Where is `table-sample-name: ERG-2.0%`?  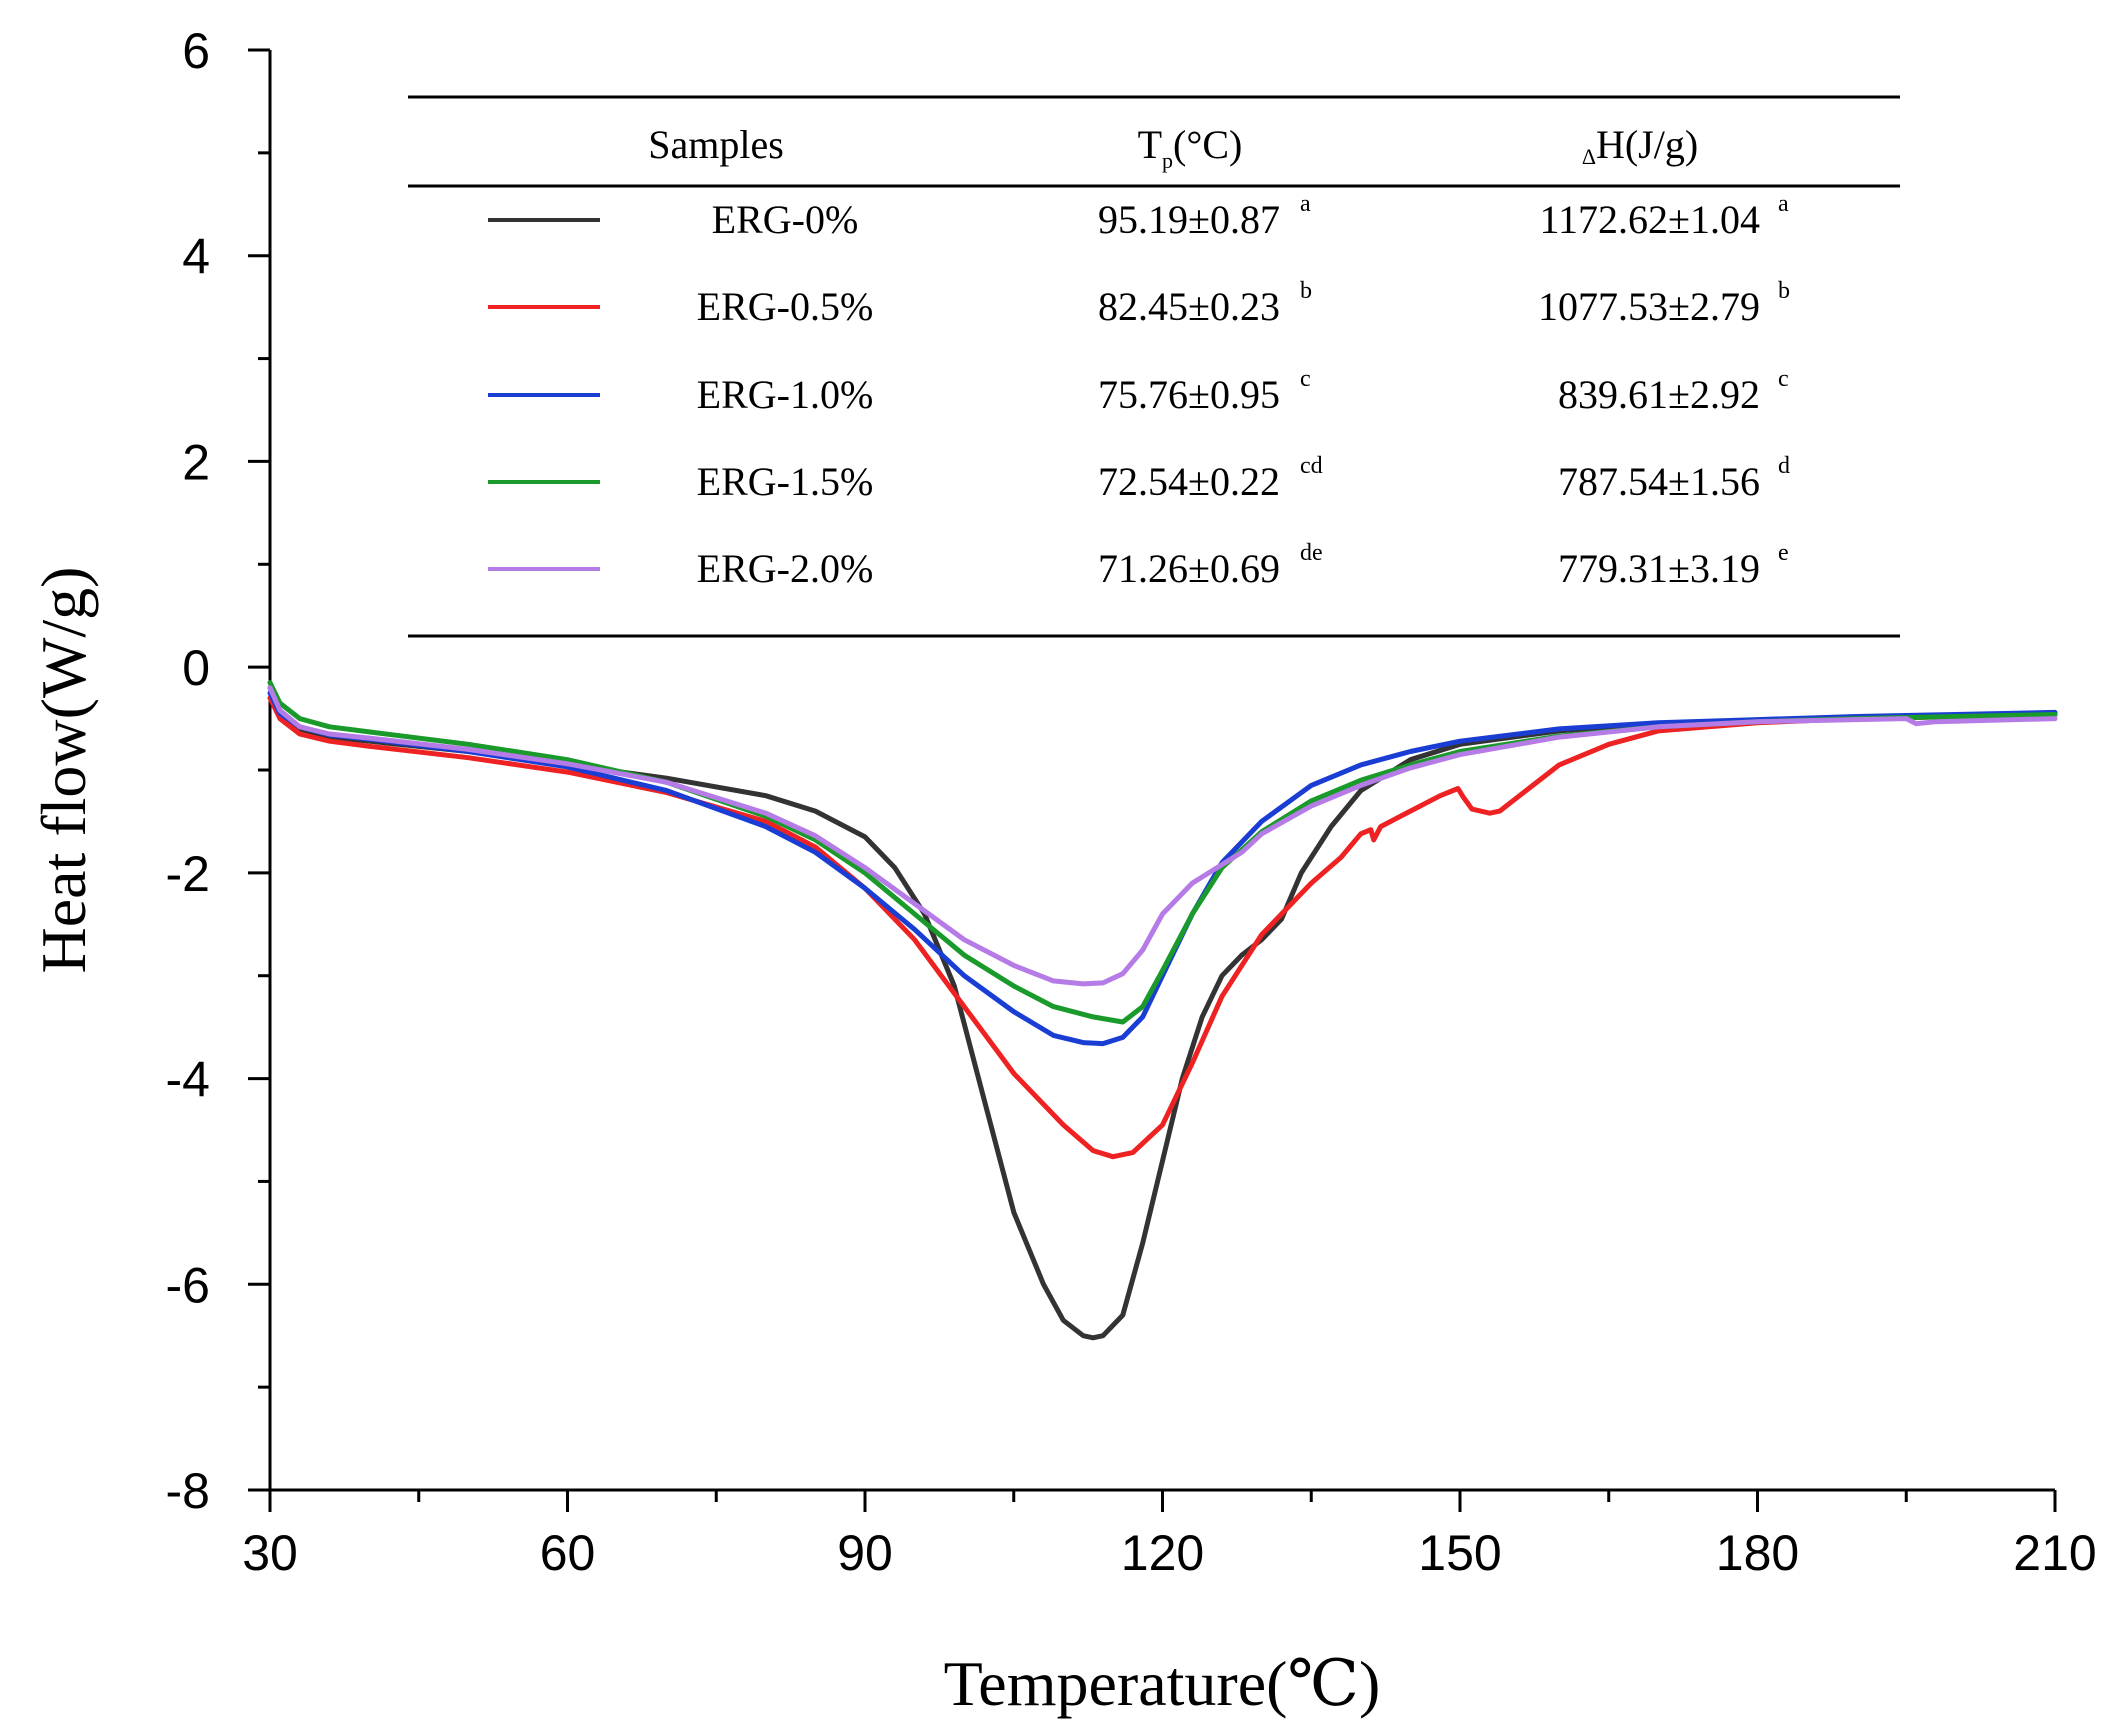
table-sample-name: ERG-2.0% is located at coordinates (785, 568).